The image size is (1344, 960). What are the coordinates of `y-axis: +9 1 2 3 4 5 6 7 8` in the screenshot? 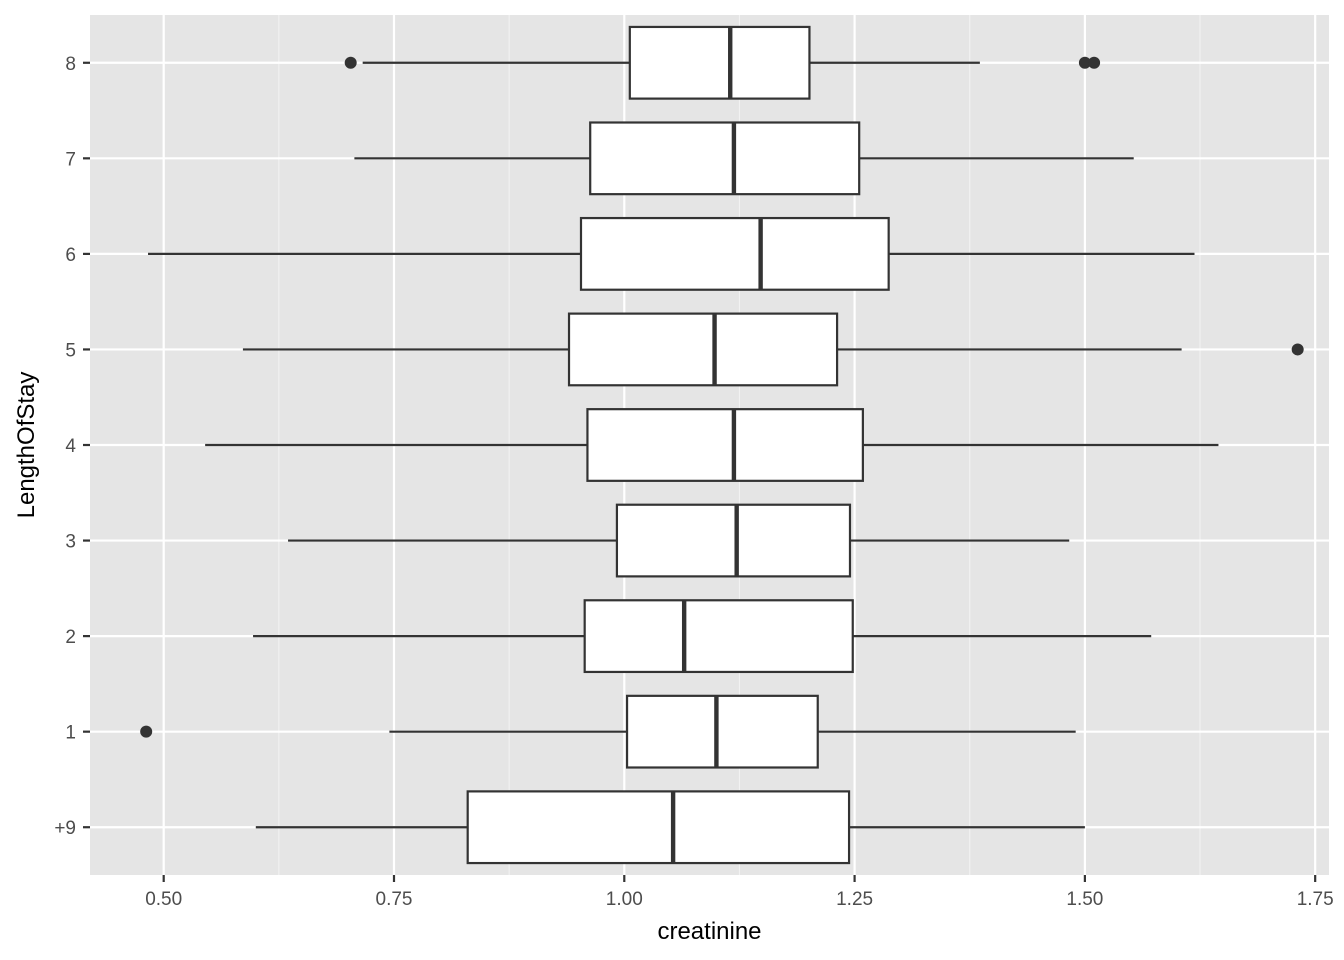 It's located at (72, 446).